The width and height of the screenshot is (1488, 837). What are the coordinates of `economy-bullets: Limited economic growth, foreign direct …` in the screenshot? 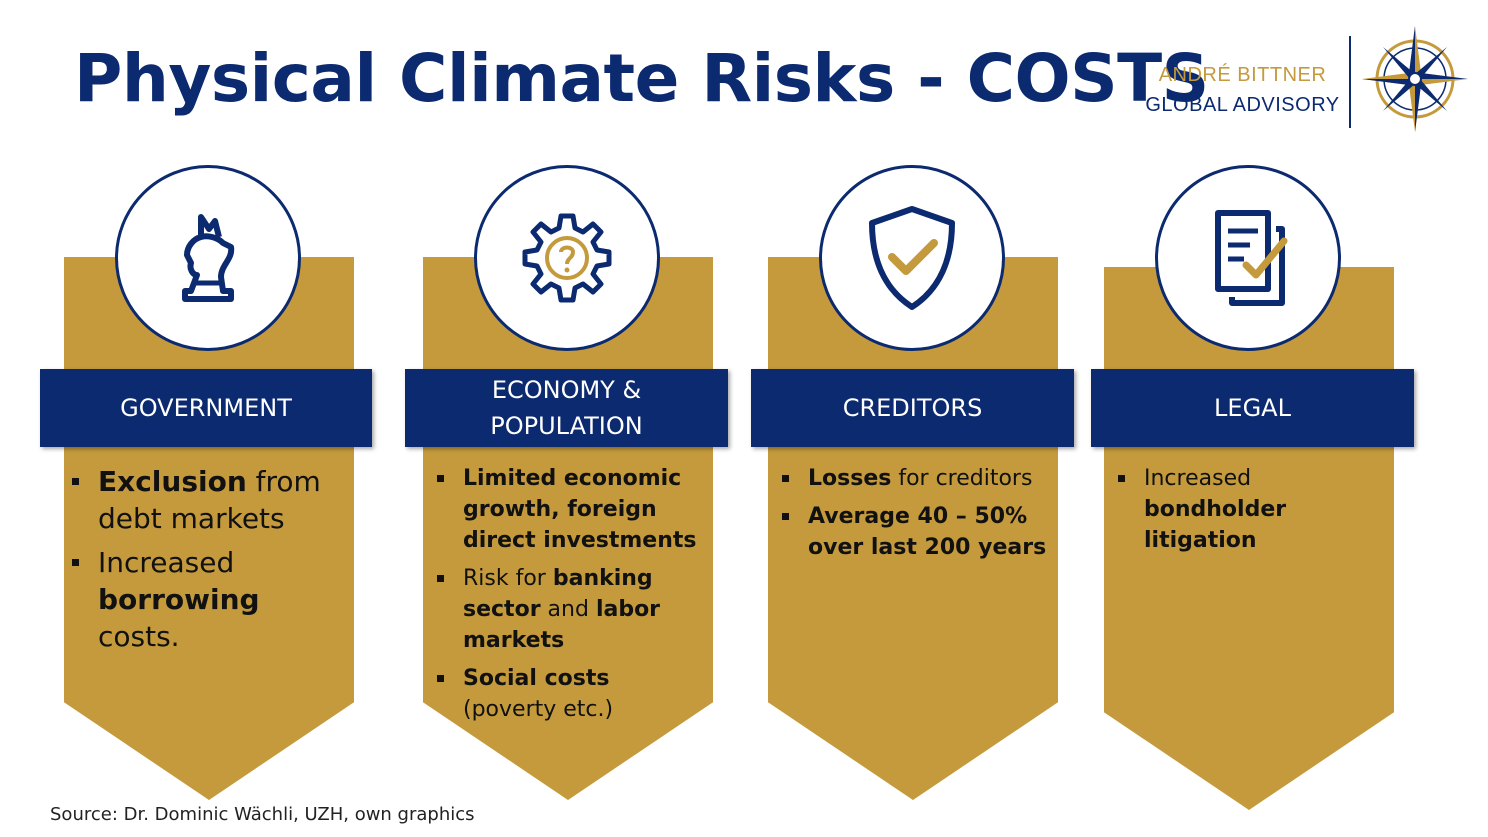 It's located at (568, 597).